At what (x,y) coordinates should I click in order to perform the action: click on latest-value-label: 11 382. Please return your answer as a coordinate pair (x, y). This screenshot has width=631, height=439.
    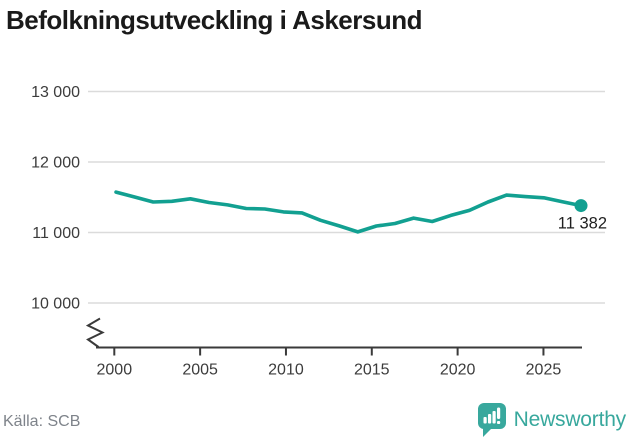
    Looking at the image, I should click on (582, 224).